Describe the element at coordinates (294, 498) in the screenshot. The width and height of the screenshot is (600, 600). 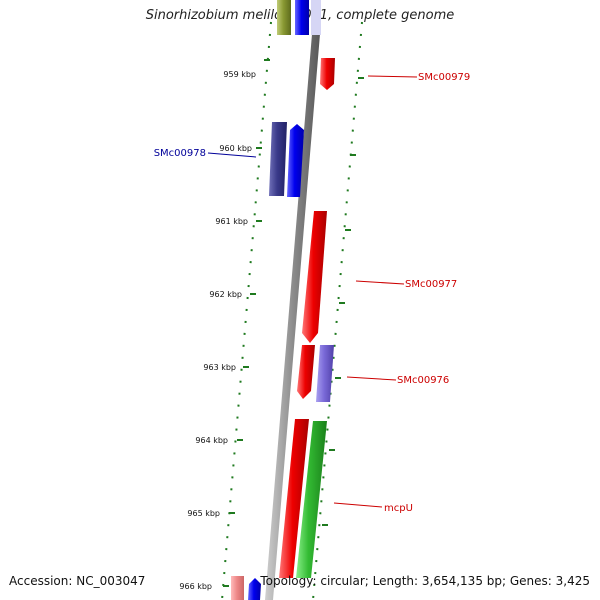
I see `gene-inner-red` at that location.